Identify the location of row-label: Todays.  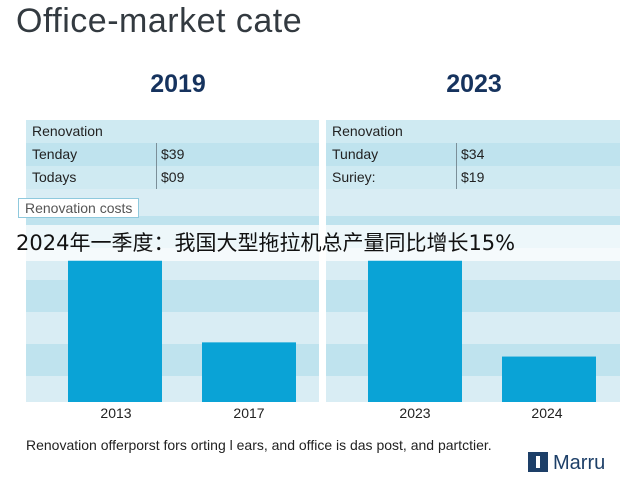
(54, 177).